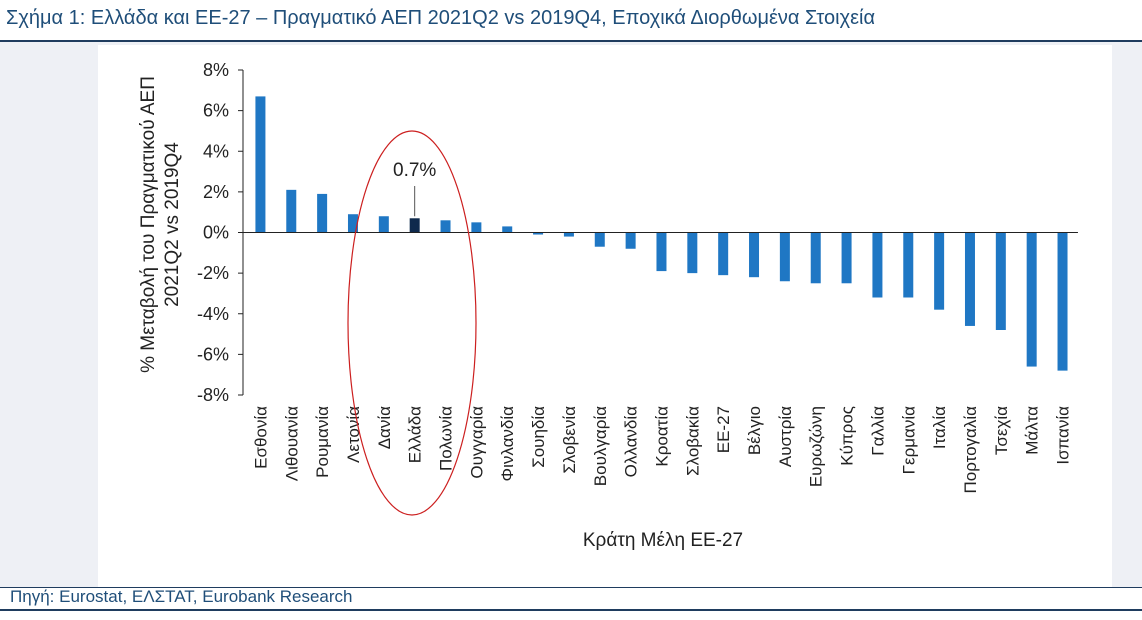  What do you see at coordinates (970, 450) in the screenshot?
I see `x-tick-label-24: Πορτογαλία` at bounding box center [970, 450].